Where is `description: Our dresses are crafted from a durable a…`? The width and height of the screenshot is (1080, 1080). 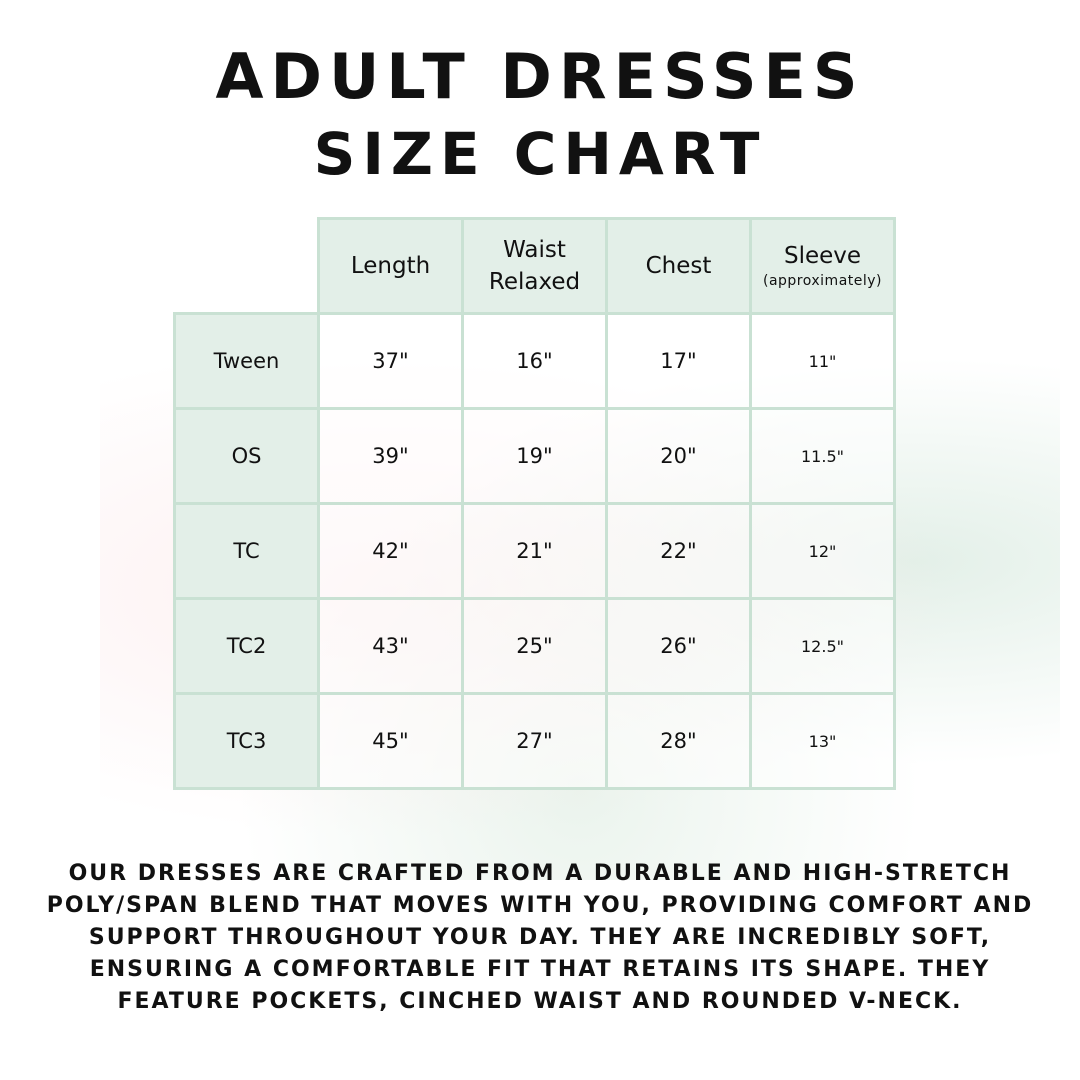
description: Our dresses are crafted from a durable a… is located at coordinates (540, 937).